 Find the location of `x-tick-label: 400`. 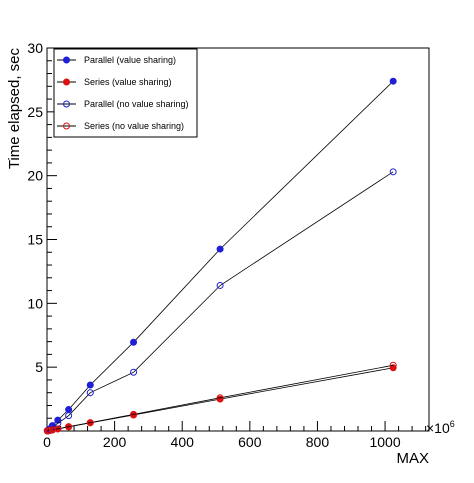

x-tick-label: 400 is located at coordinates (183, 442).